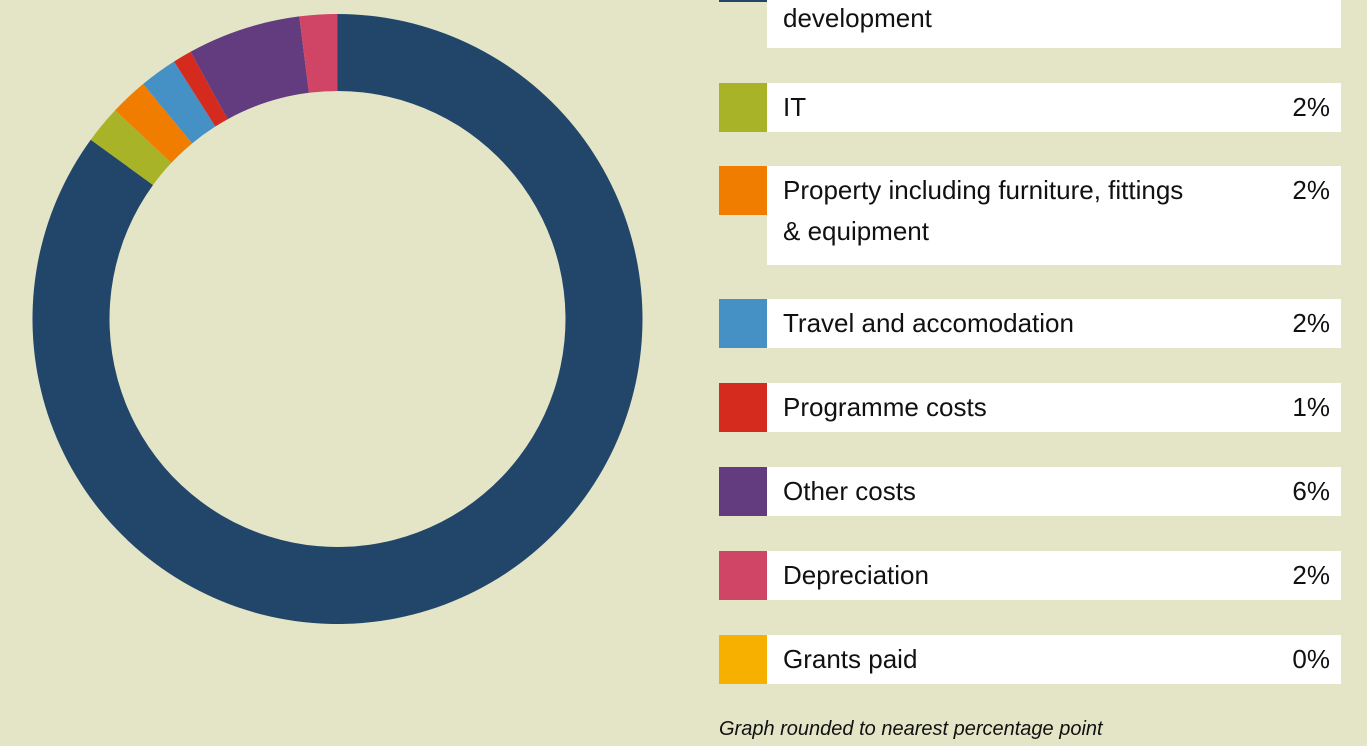  What do you see at coordinates (1311, 659) in the screenshot?
I see `legend-value: 0%` at bounding box center [1311, 659].